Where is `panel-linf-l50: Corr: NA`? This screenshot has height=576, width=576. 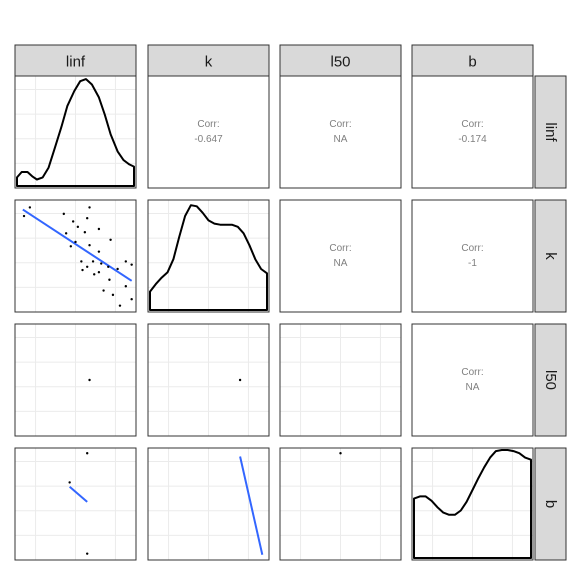
panel-linf-l50: Corr: NA is located at coordinates (340, 132).